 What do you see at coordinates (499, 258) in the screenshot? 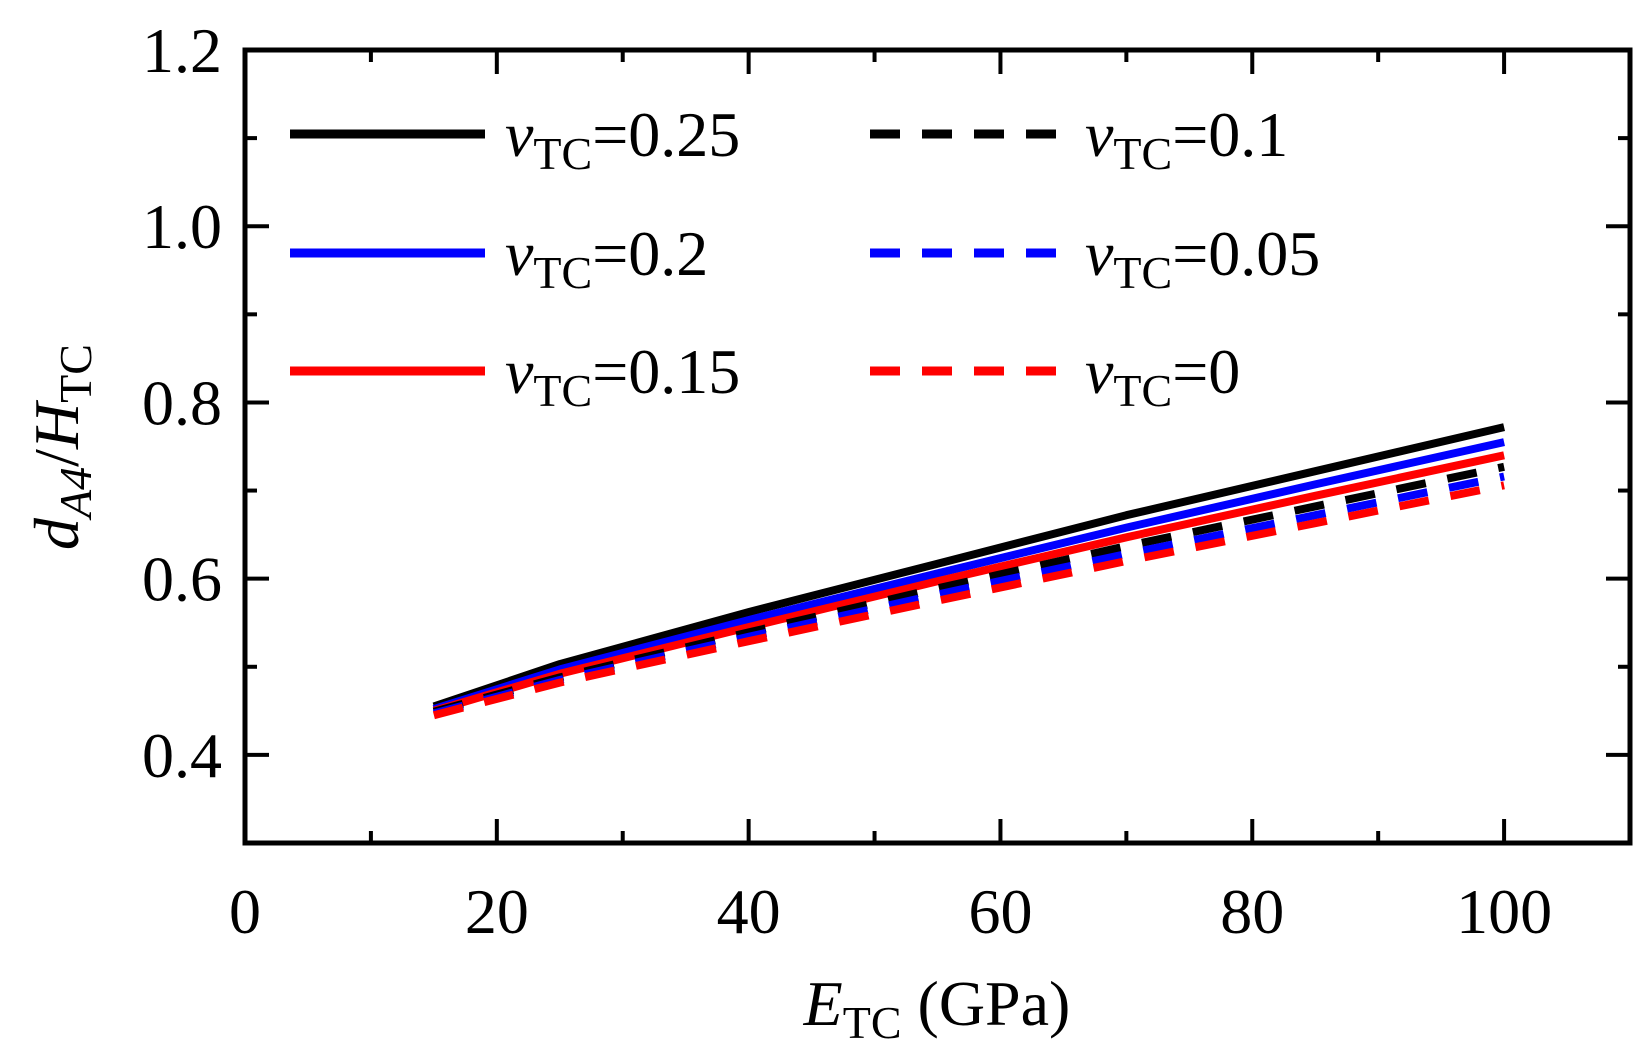
I see `legend-item: vTC=0.2` at bounding box center [499, 258].